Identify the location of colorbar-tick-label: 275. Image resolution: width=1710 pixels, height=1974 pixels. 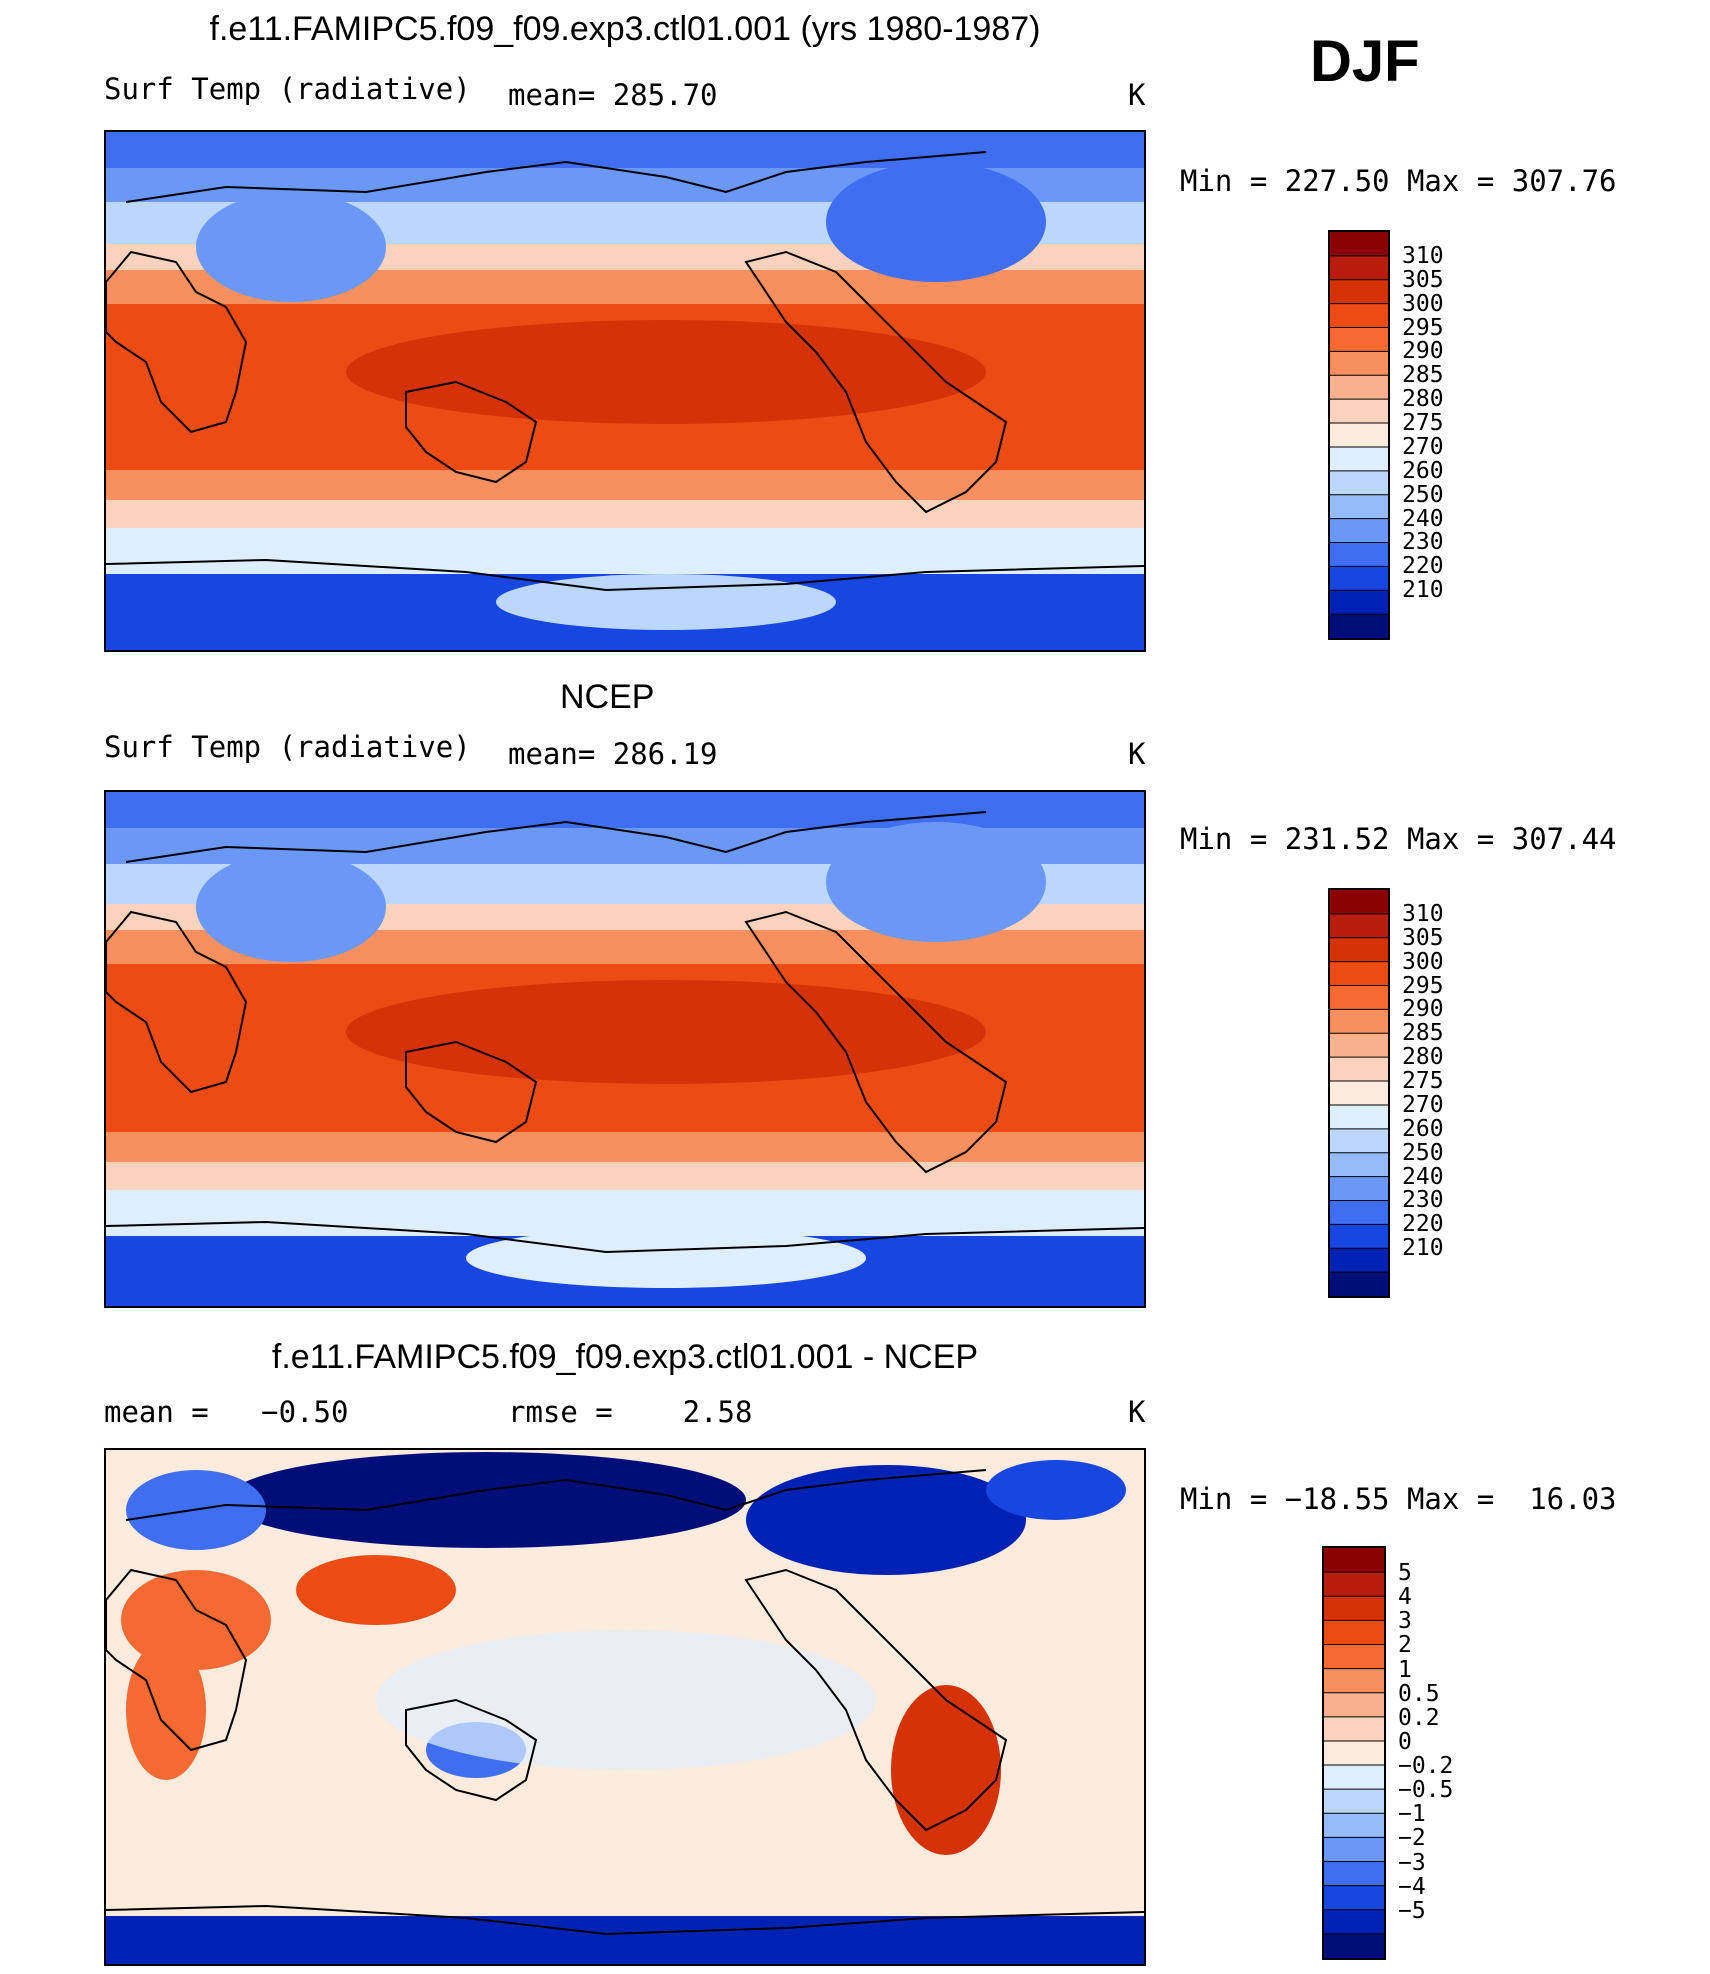
(1423, 423).